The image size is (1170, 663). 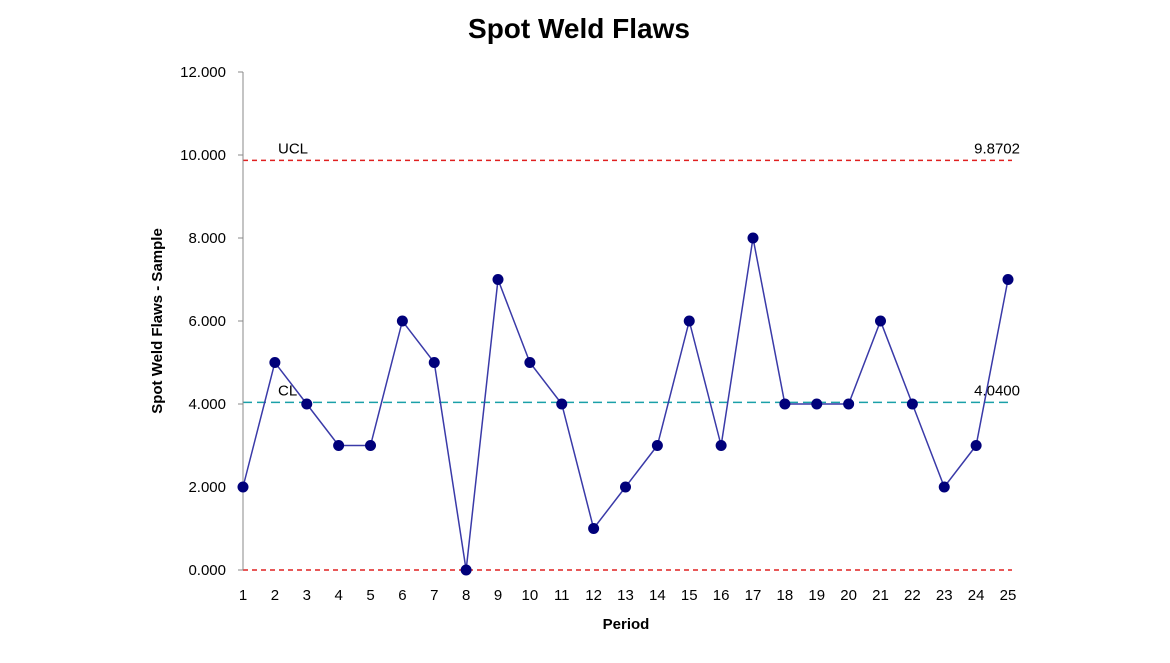 What do you see at coordinates (157, 321) in the screenshot?
I see `y-axis-label: Spot Weld Flaws - Sample` at bounding box center [157, 321].